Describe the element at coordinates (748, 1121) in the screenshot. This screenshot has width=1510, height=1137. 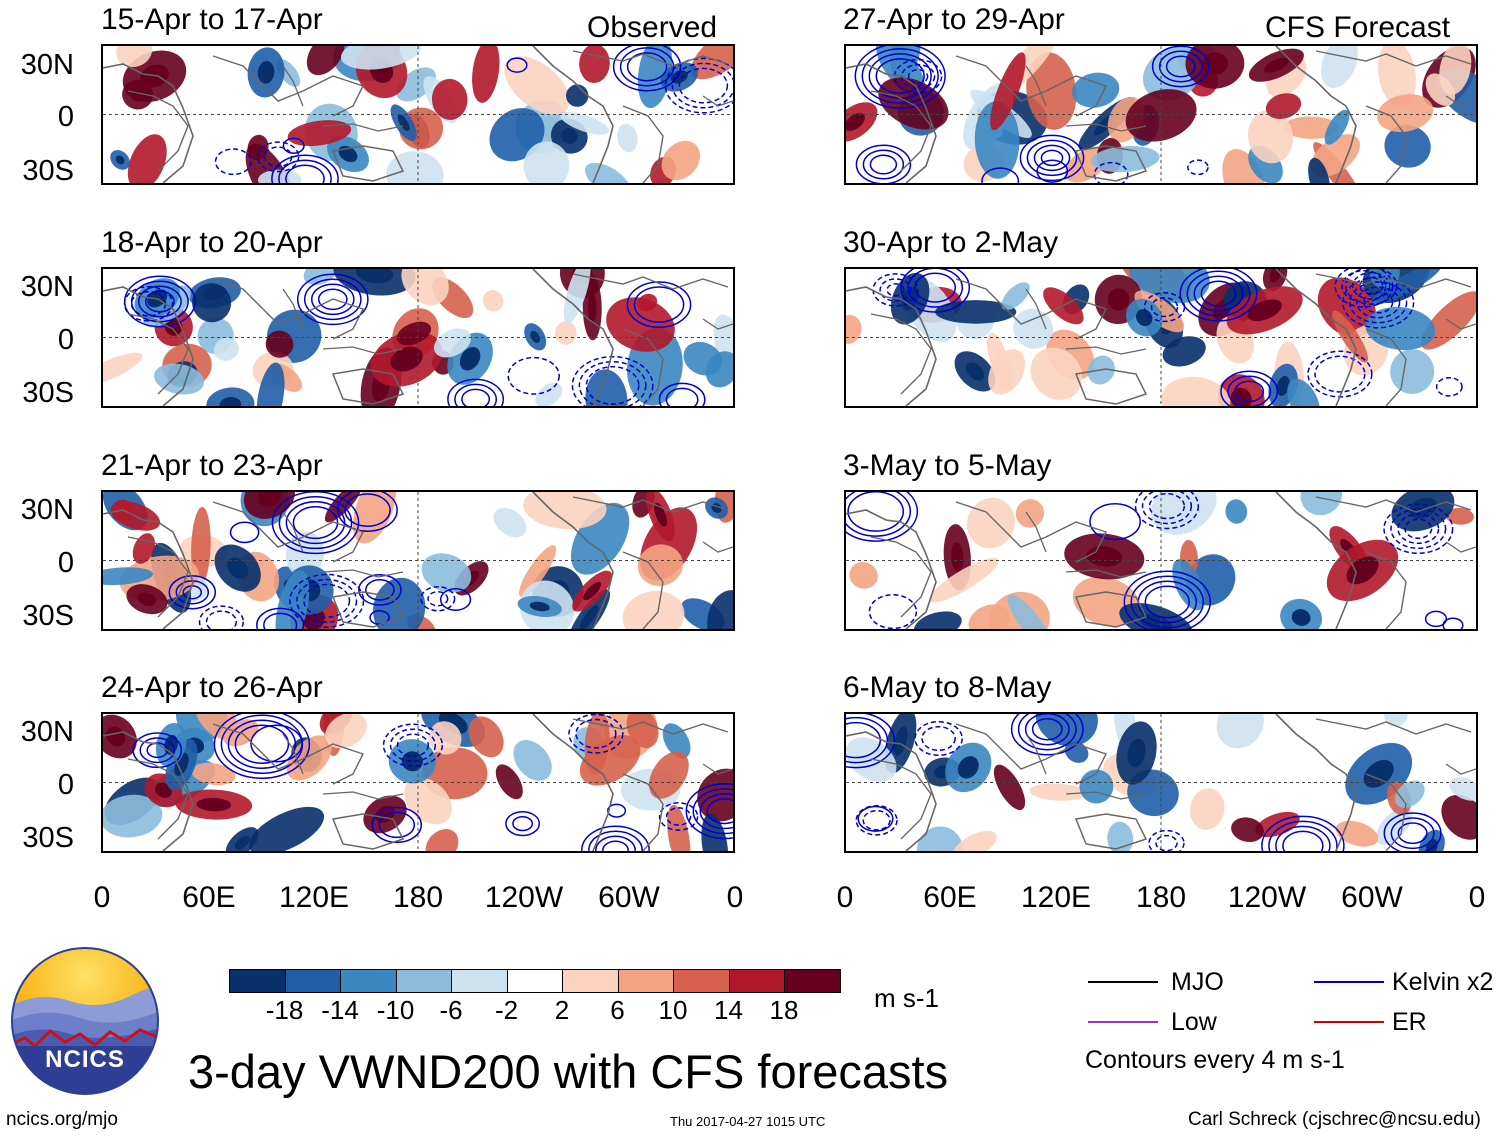
I see `footer-timestamp: Thu 2017-04-27 1015 UTC` at that location.